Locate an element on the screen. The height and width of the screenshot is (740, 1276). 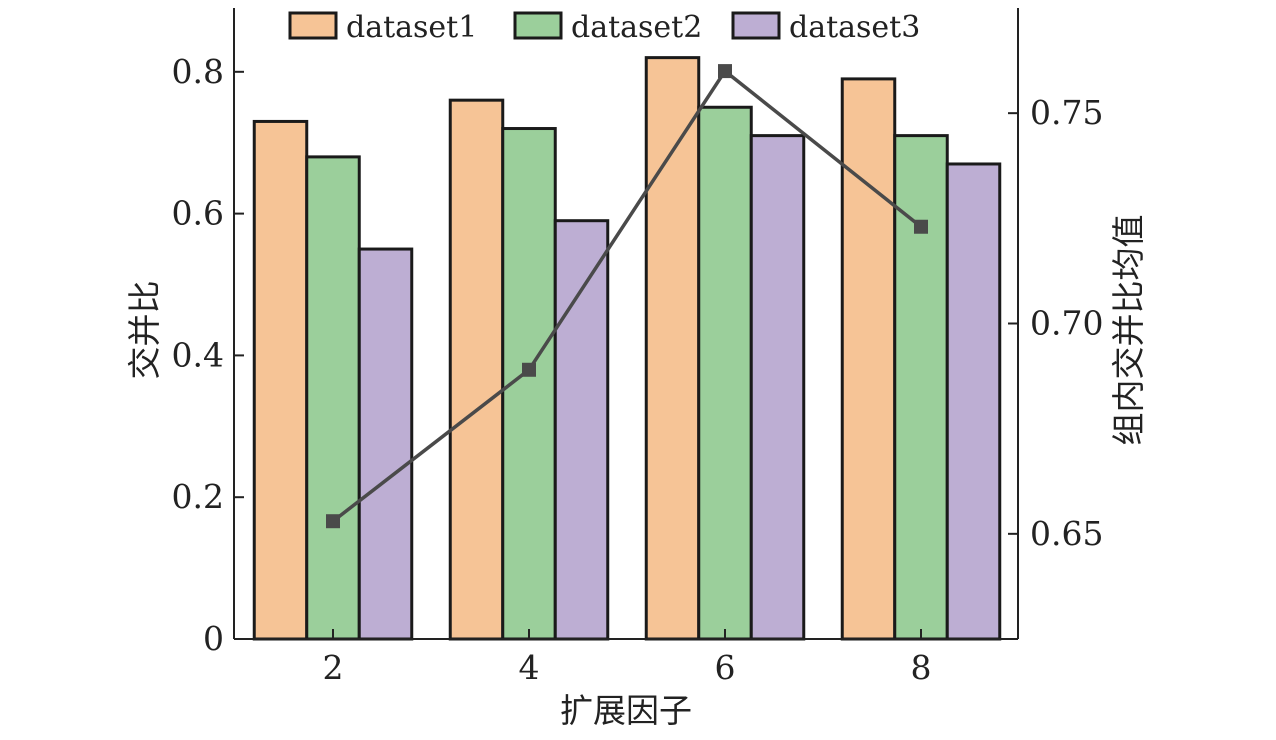
left-axis-ticks: 0 0.2 0.4 0.6 0.8 is located at coordinates (208, 355).